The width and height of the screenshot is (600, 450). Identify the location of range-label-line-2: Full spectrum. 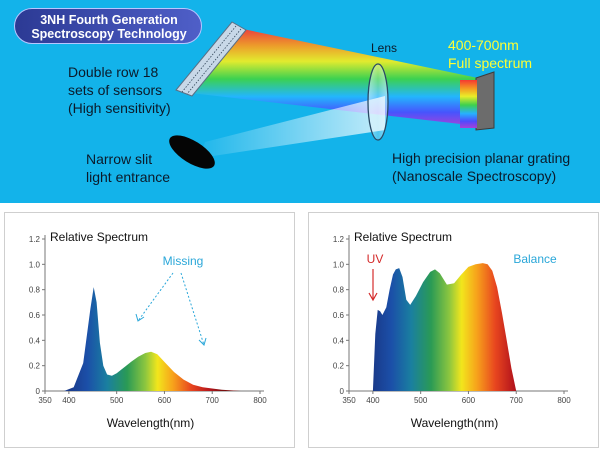
(490, 63).